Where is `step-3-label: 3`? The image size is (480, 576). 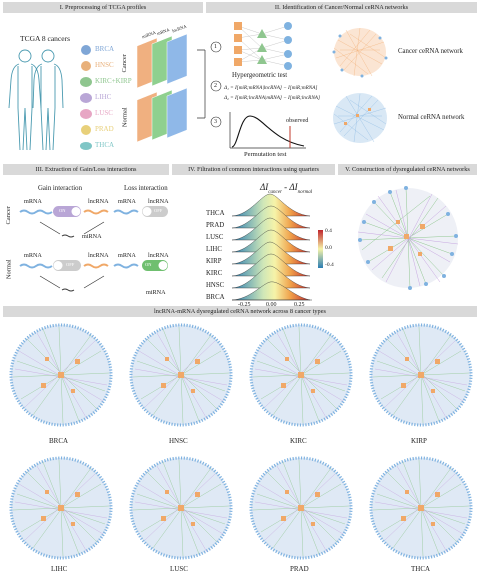 step-3-label: 3 is located at coordinates (215, 122).